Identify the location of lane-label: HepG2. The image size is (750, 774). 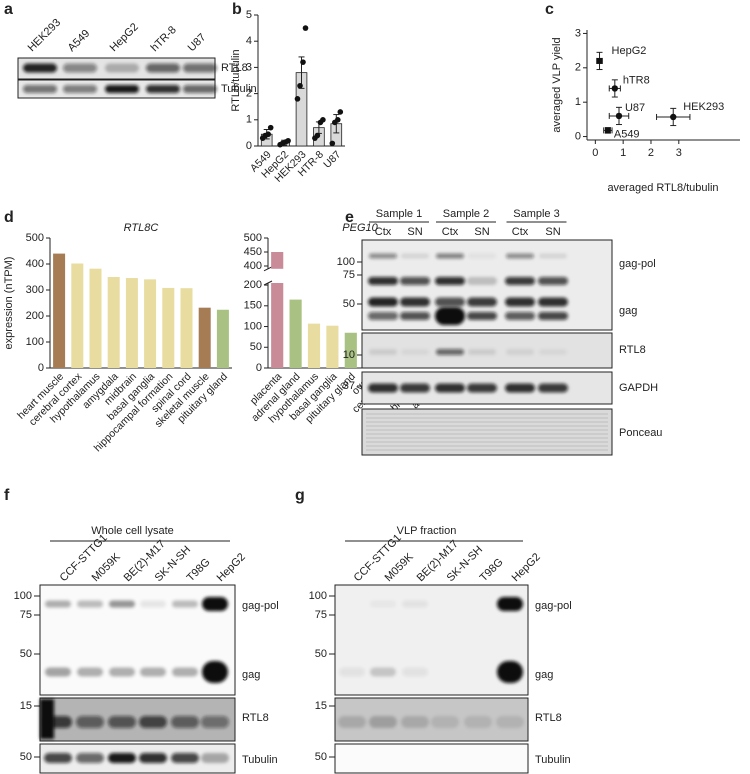
(526, 567).